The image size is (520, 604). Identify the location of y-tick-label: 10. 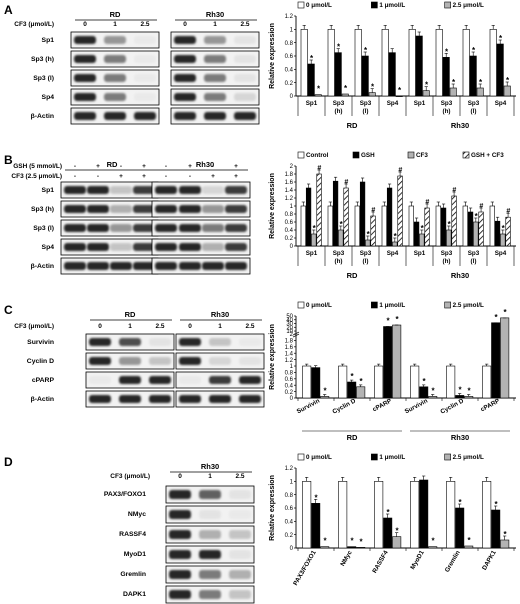
(289, 332).